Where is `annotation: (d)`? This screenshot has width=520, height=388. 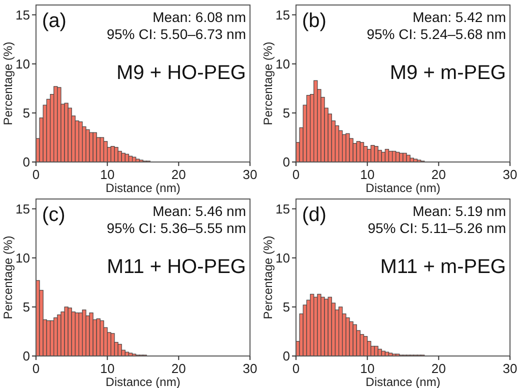
annotation: (d) is located at coordinates (314, 215).